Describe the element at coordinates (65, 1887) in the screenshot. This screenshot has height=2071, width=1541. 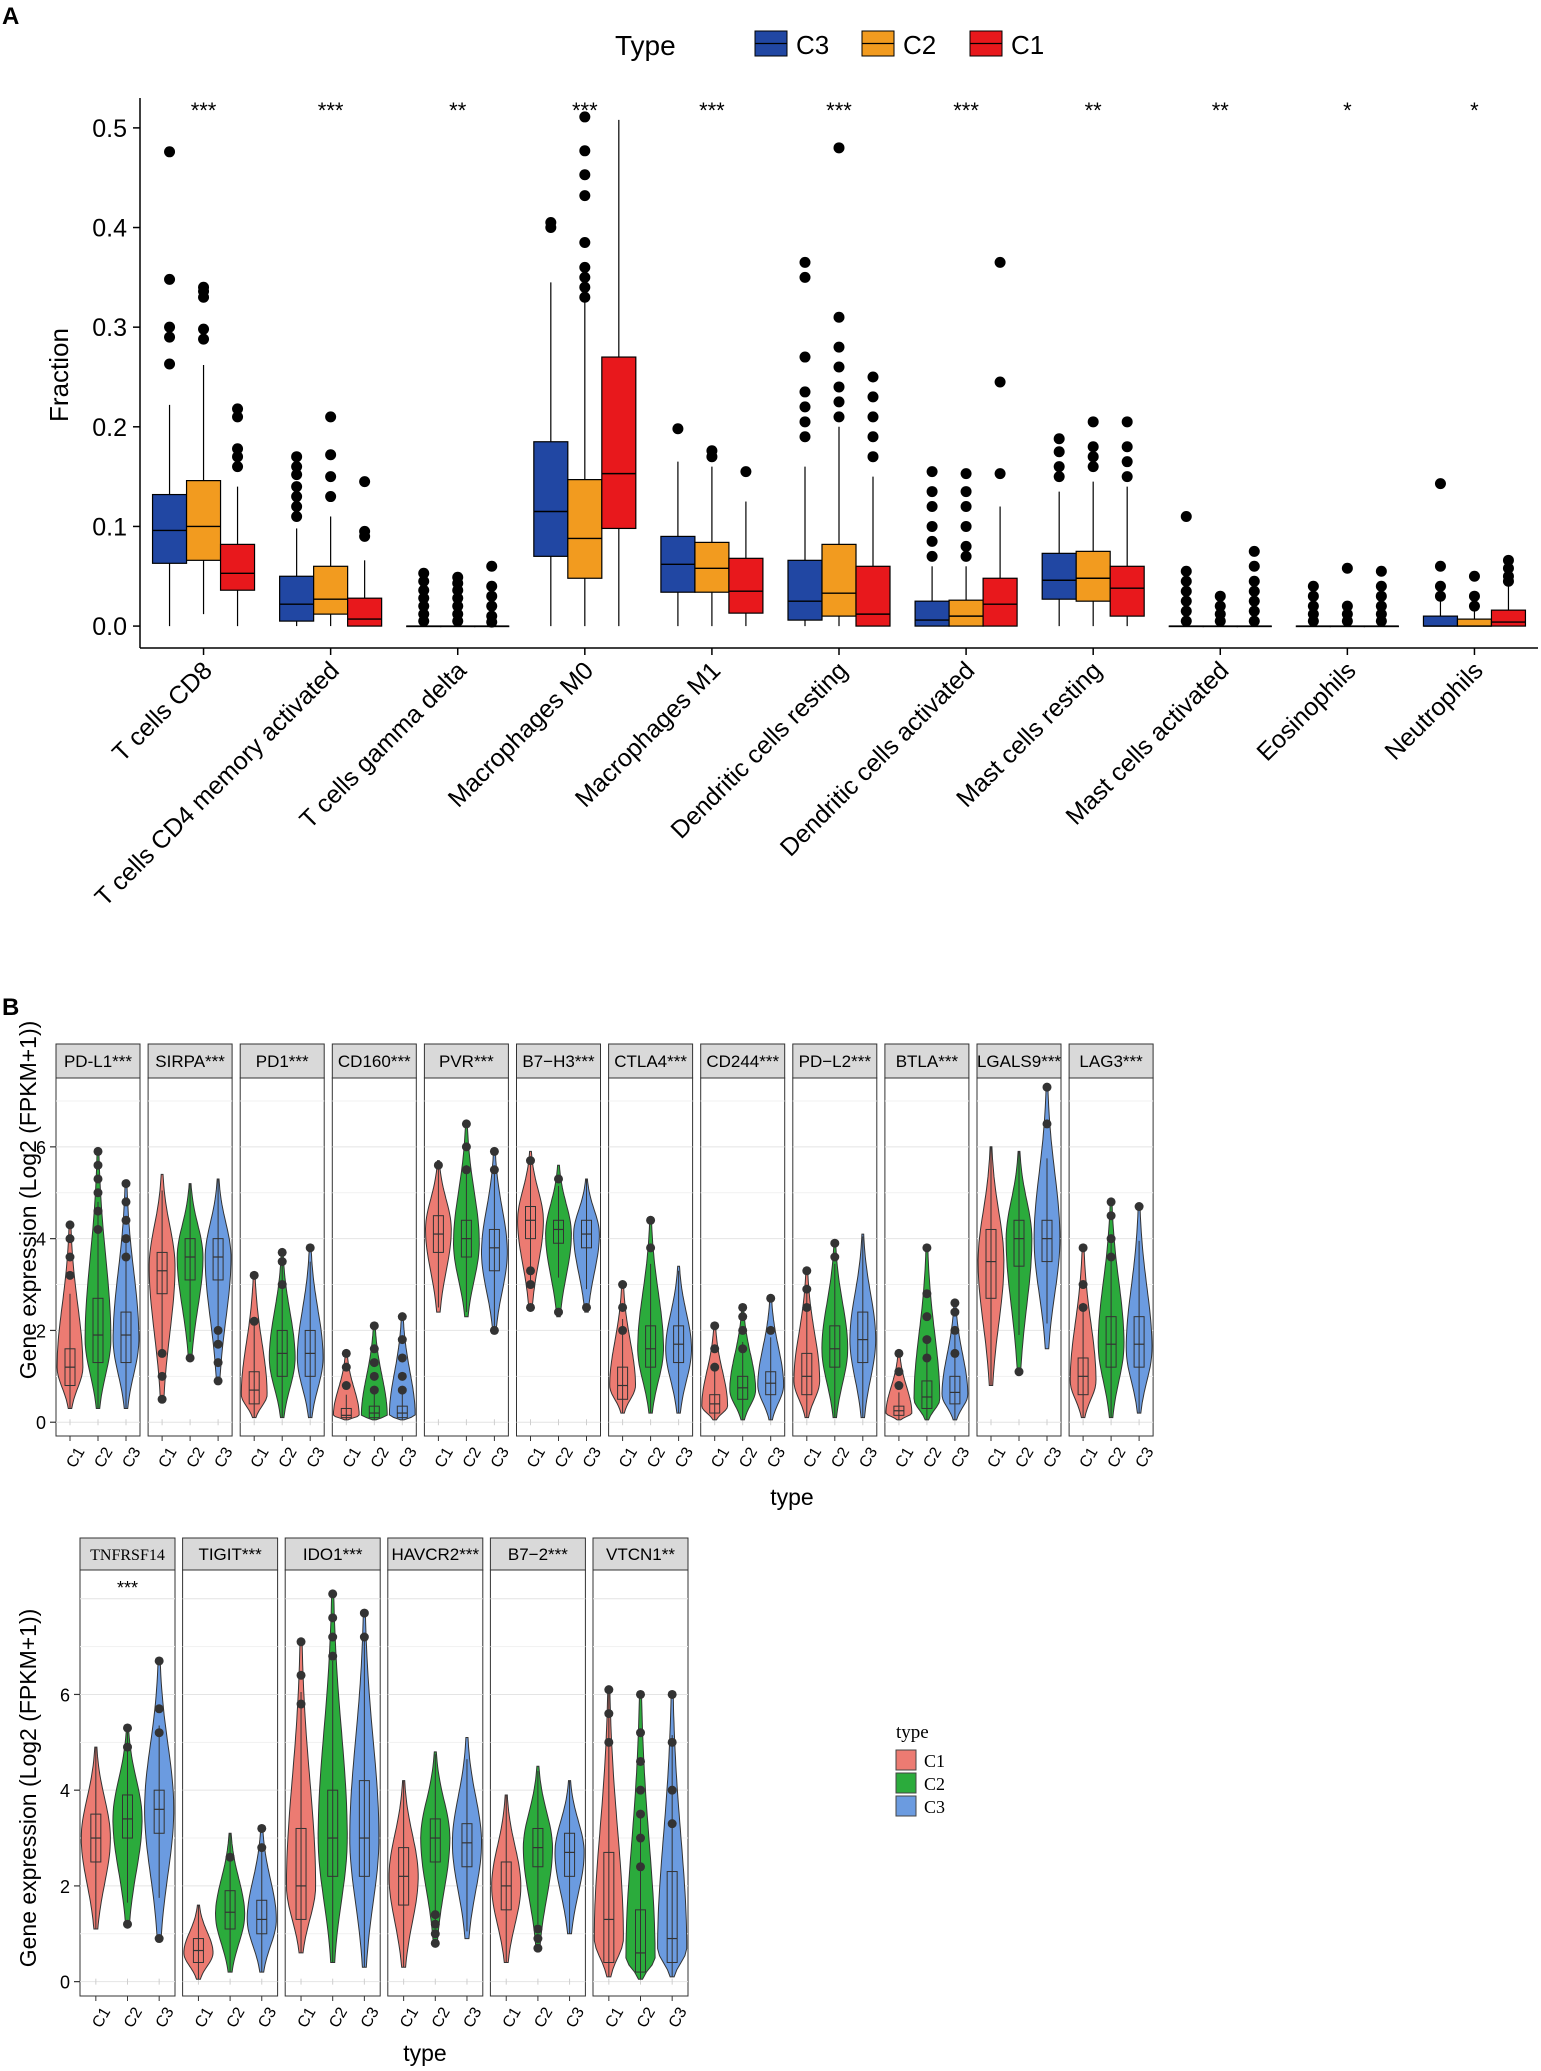
I see `y-tick-label: 2` at that location.